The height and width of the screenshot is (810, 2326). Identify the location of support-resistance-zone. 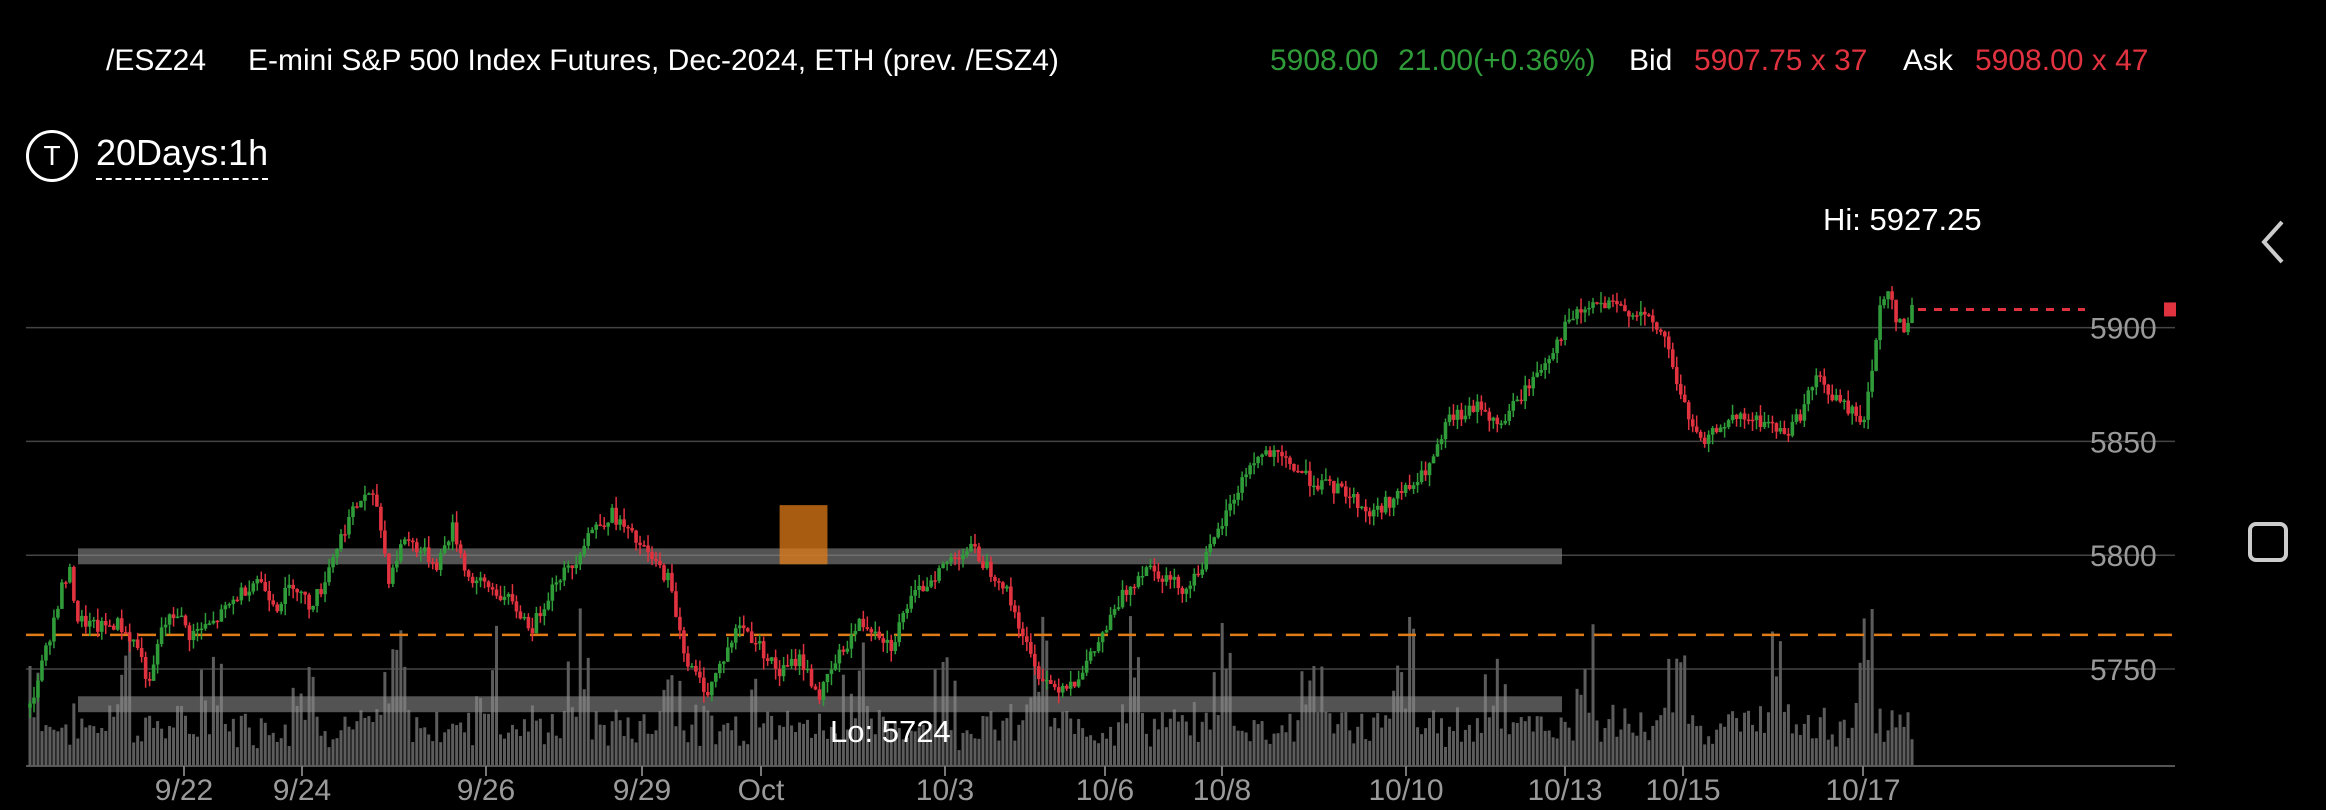
(820, 704).